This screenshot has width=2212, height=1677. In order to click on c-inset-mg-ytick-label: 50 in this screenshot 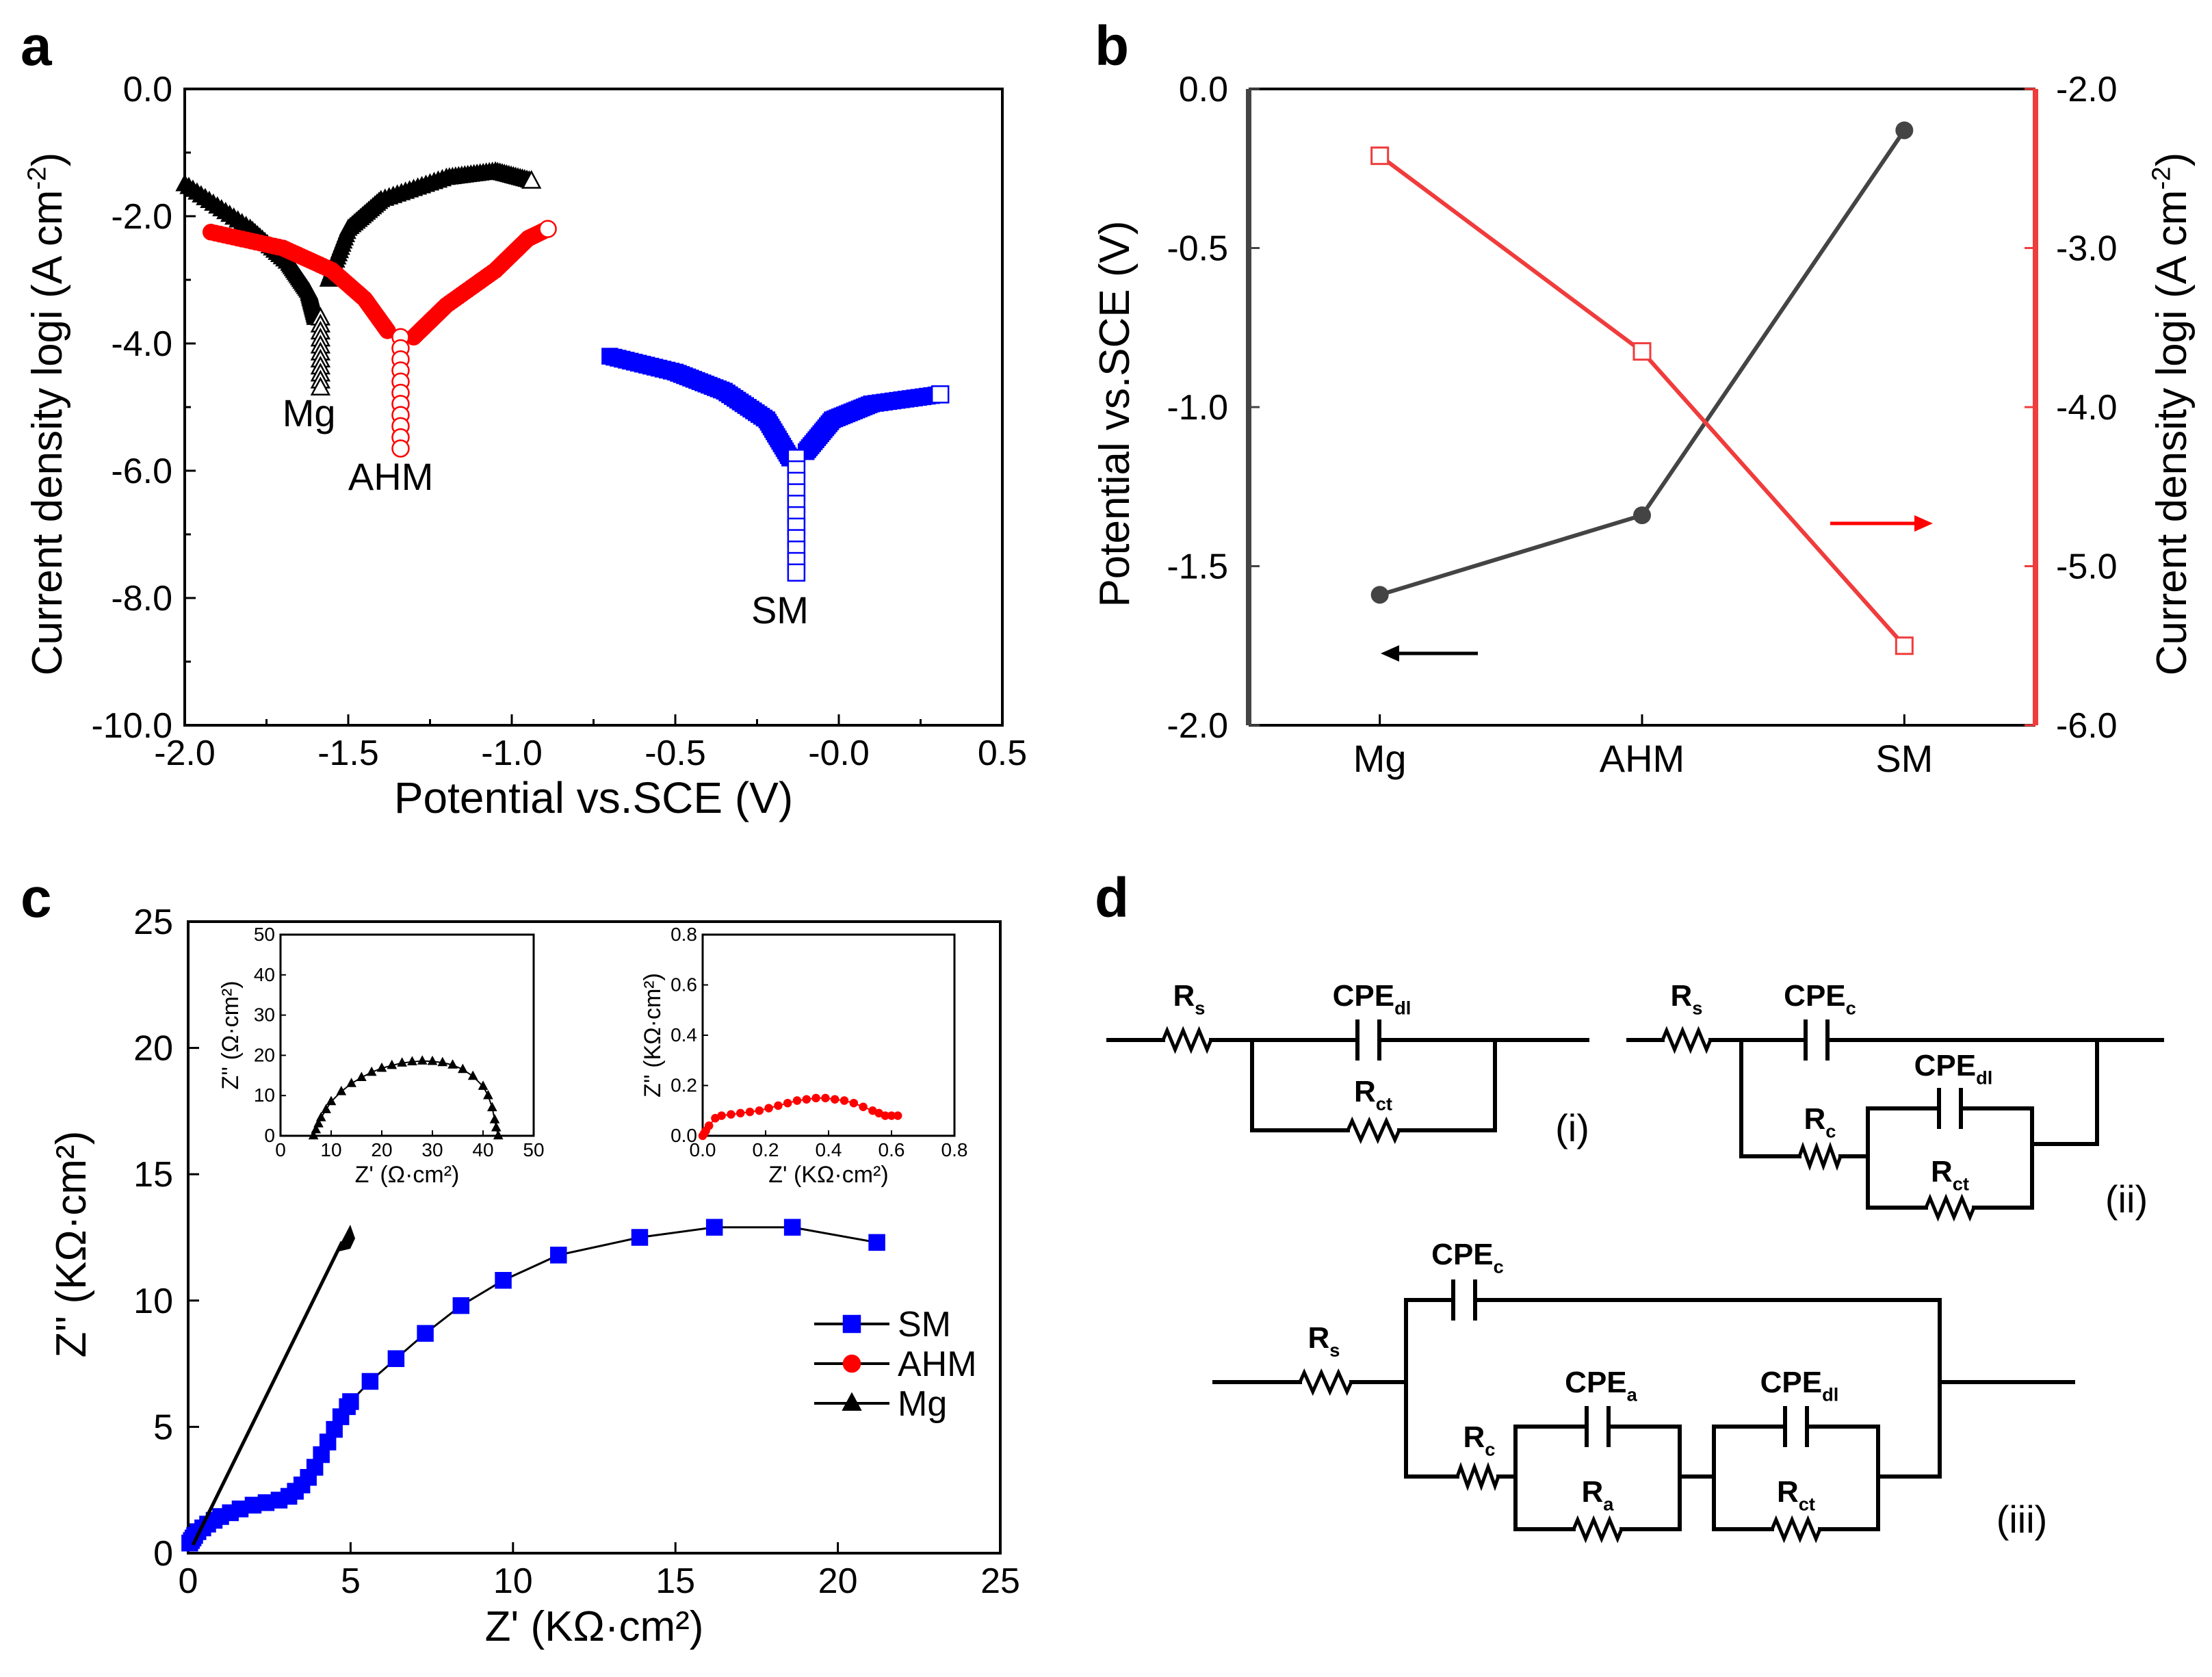, I will do `click(264, 934)`.